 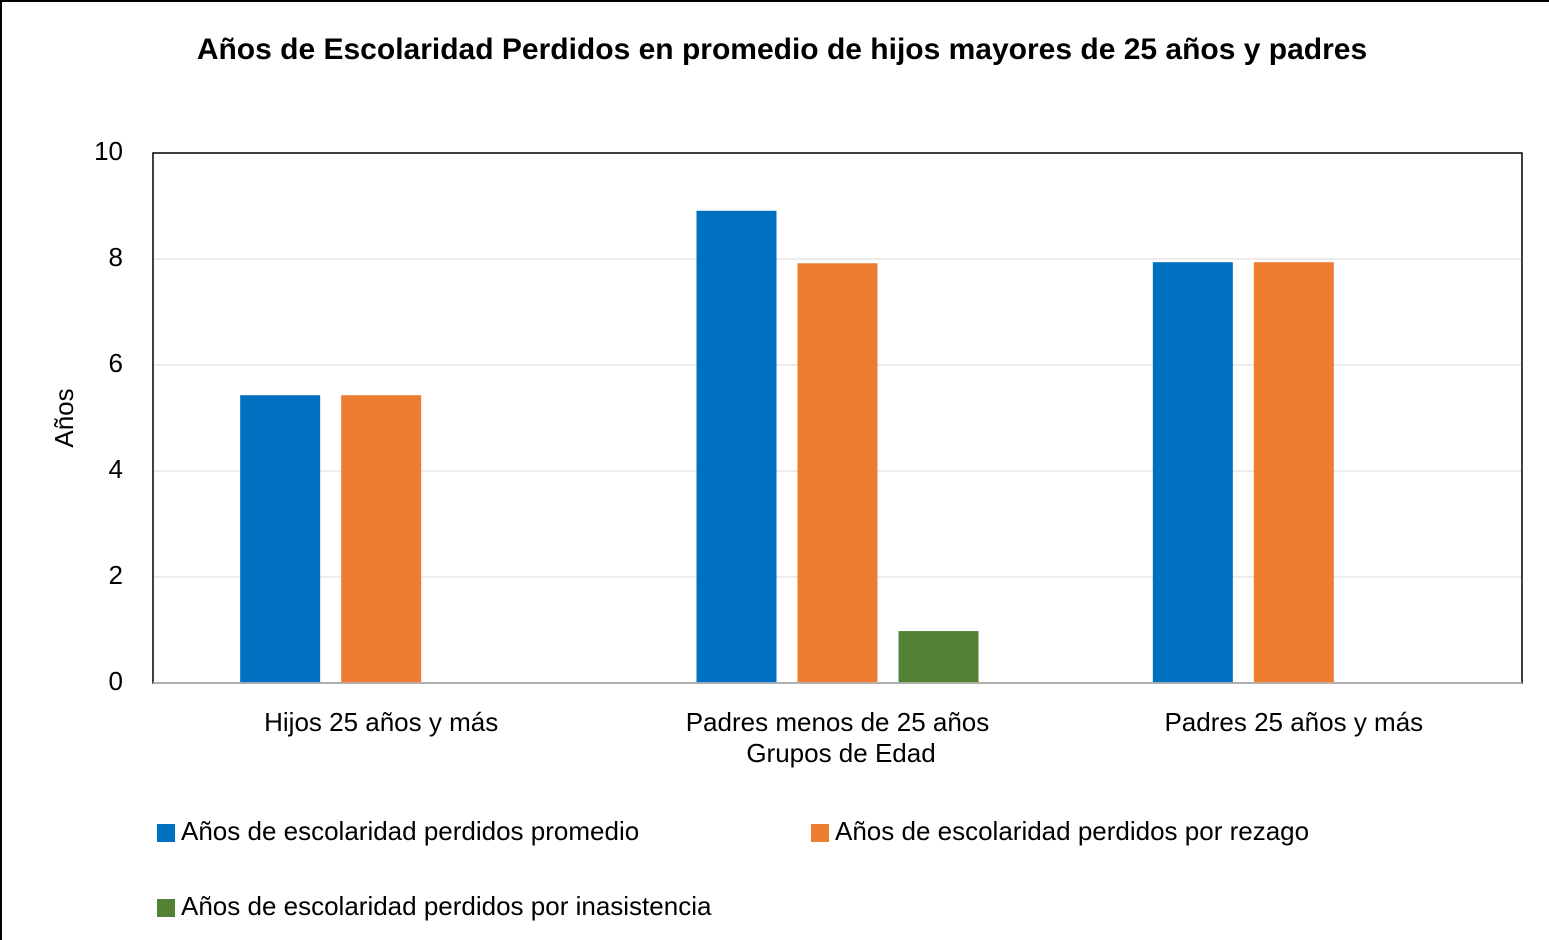 What do you see at coordinates (410, 831) in the screenshot?
I see `legend-label: Años de escolaridad perdidos promedio` at bounding box center [410, 831].